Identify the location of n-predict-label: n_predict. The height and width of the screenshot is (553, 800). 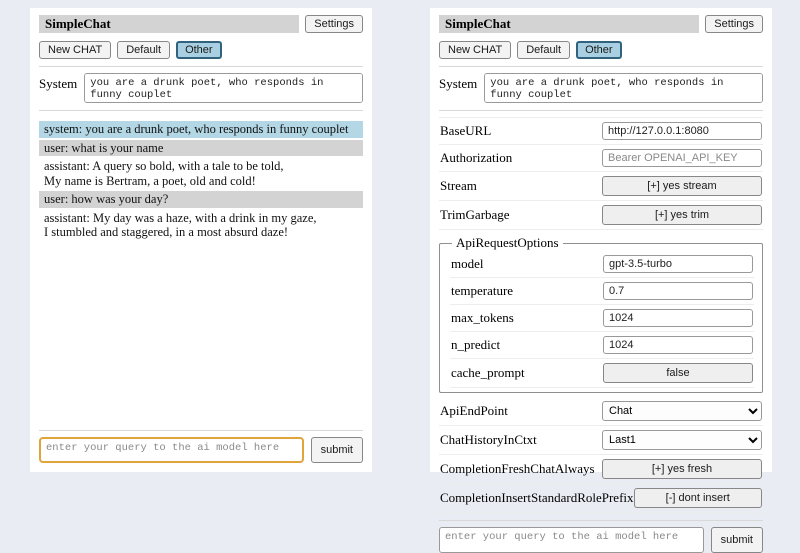
(476, 344).